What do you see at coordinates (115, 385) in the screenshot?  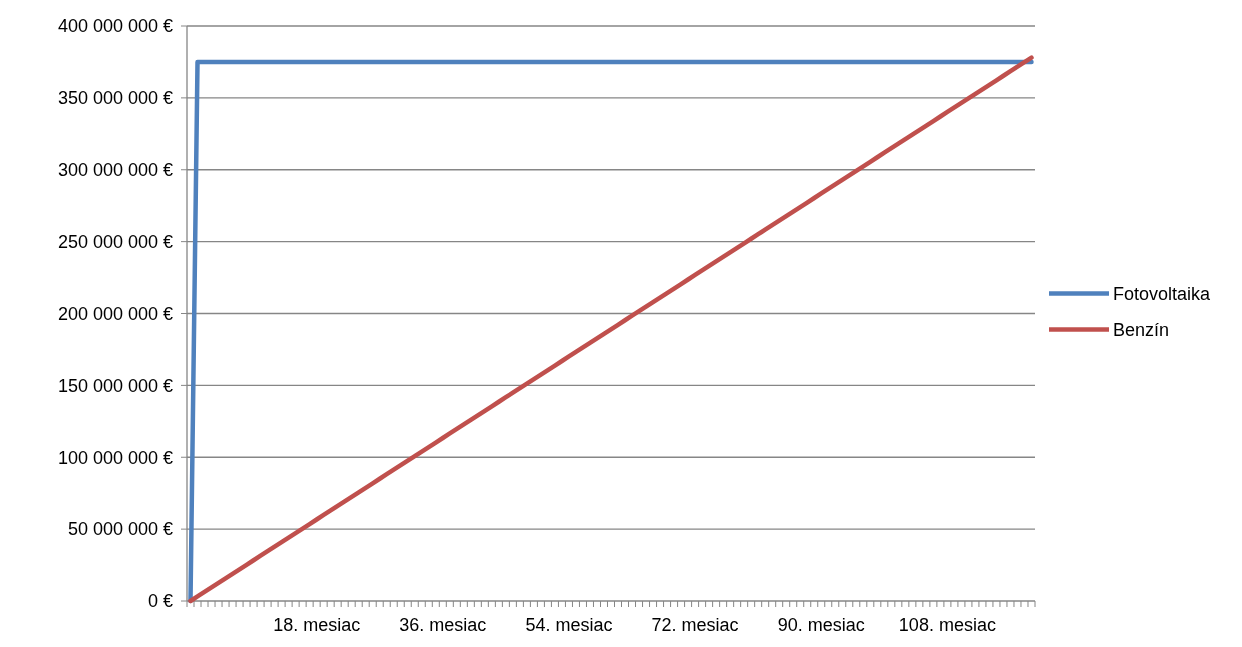 I see `y-tick-label: 150 000 000 €` at bounding box center [115, 385].